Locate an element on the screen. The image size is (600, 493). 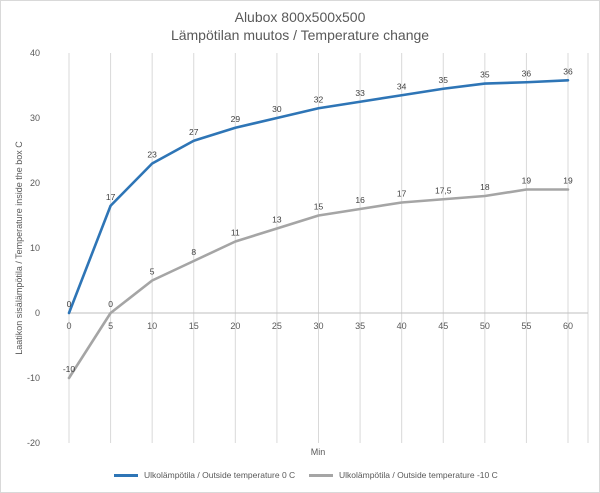
data-label: 23 is located at coordinates (152, 155).